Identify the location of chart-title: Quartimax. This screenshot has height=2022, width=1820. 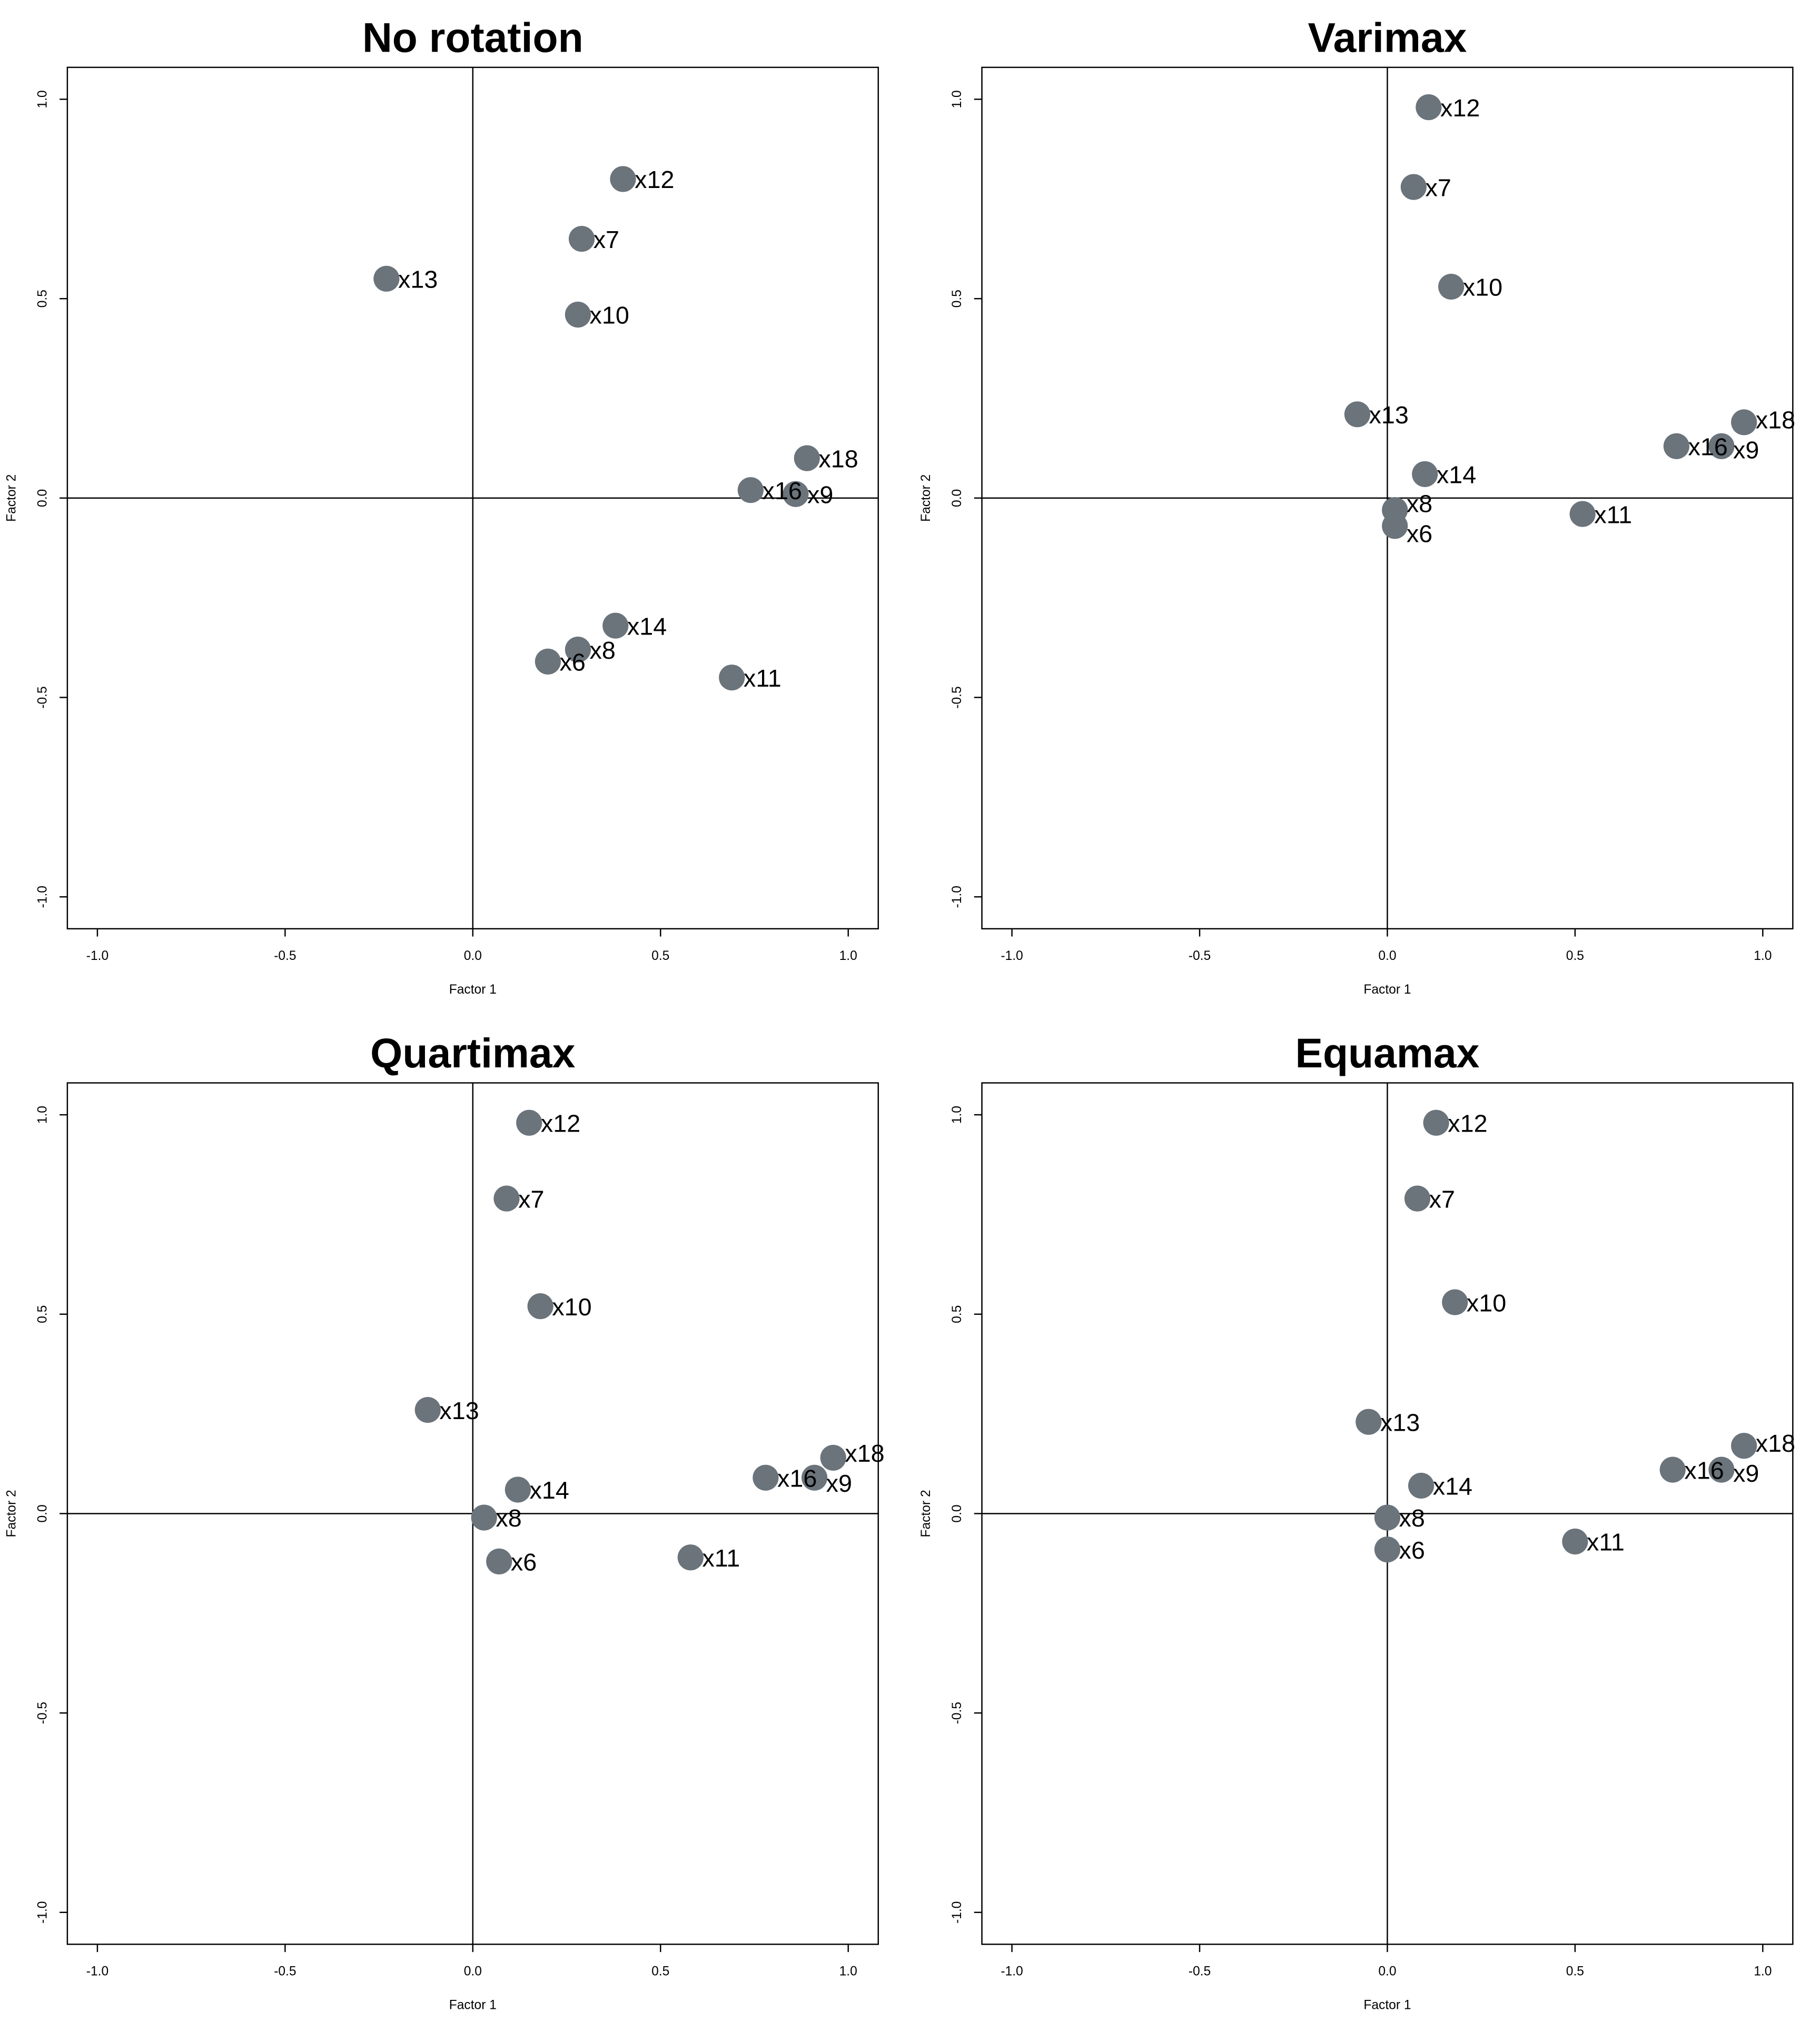
(473, 1053).